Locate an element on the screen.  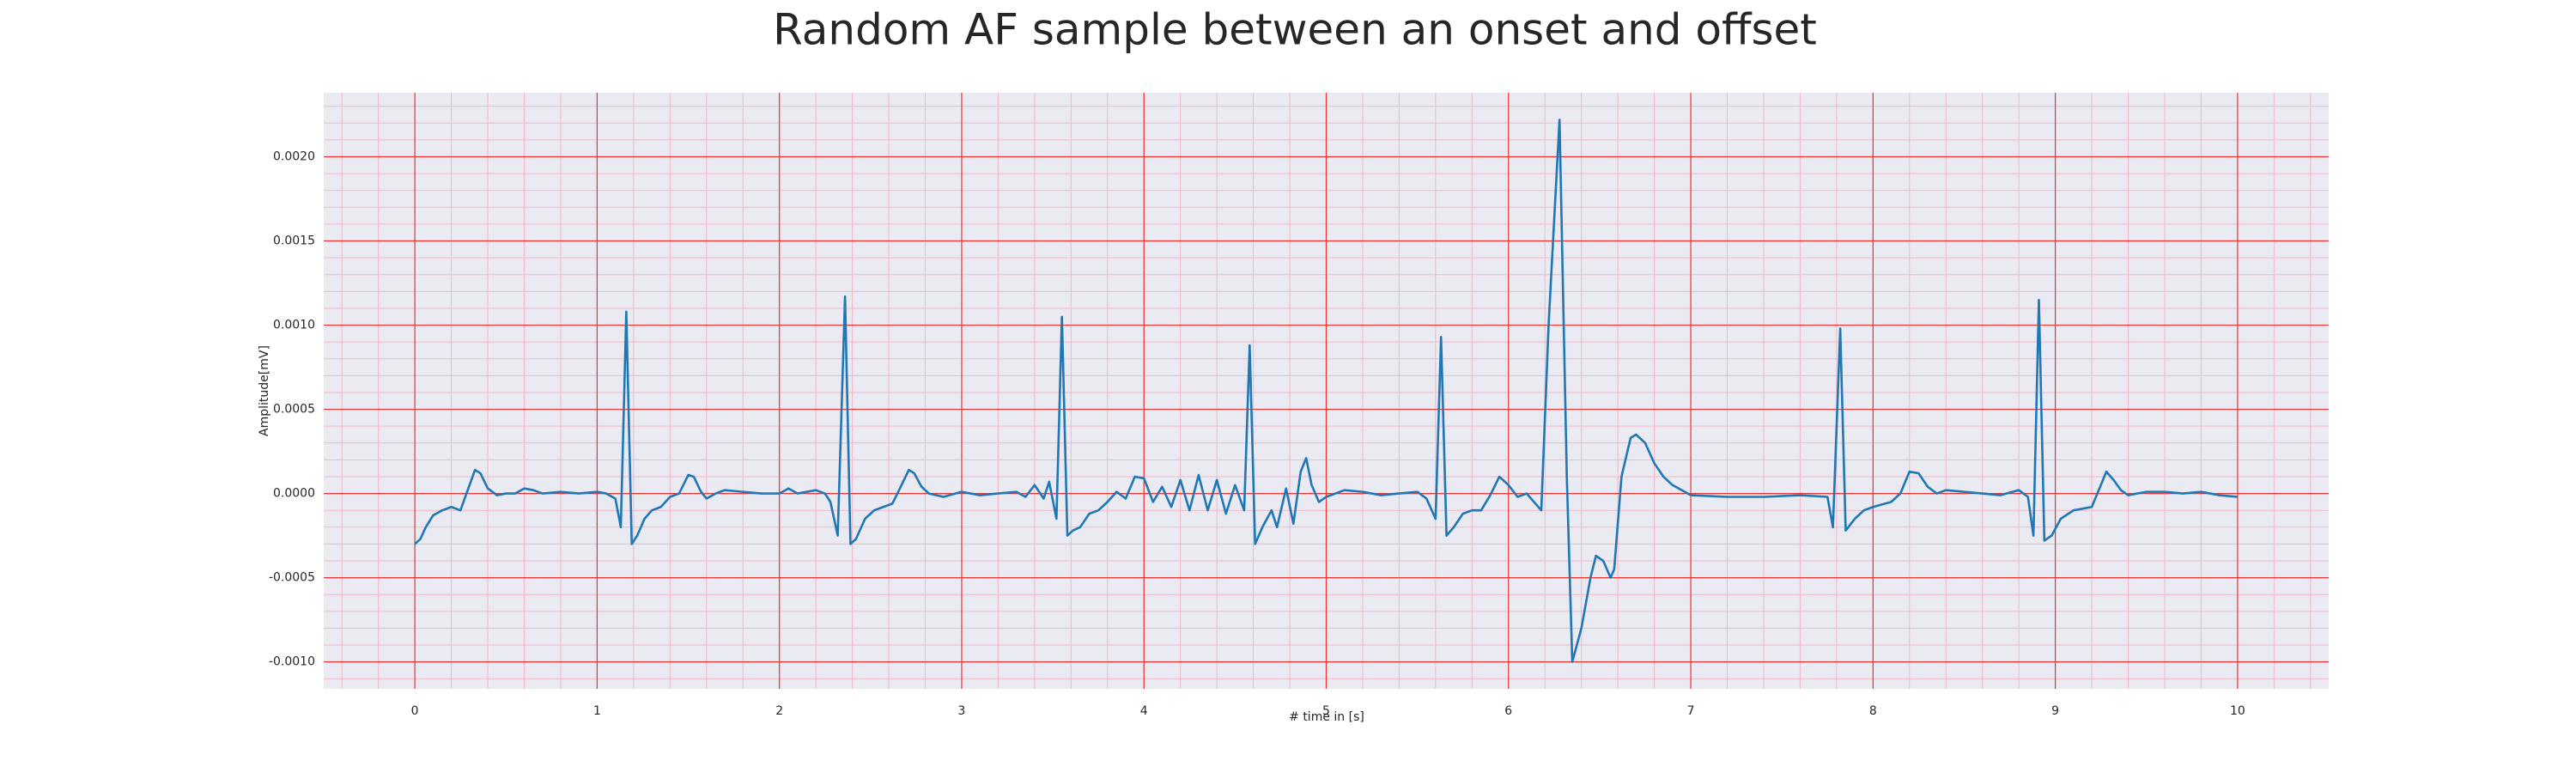
x-tick-label: 4 is located at coordinates (1144, 711).